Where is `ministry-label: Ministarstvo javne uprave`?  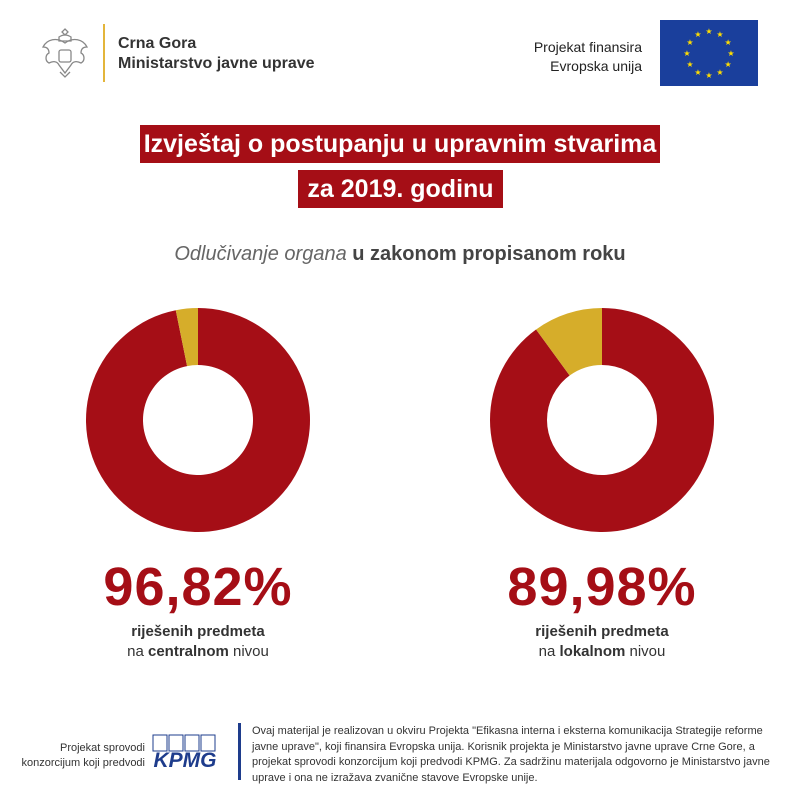
ministry-label: Ministarstvo javne uprave is located at coordinates (216, 63).